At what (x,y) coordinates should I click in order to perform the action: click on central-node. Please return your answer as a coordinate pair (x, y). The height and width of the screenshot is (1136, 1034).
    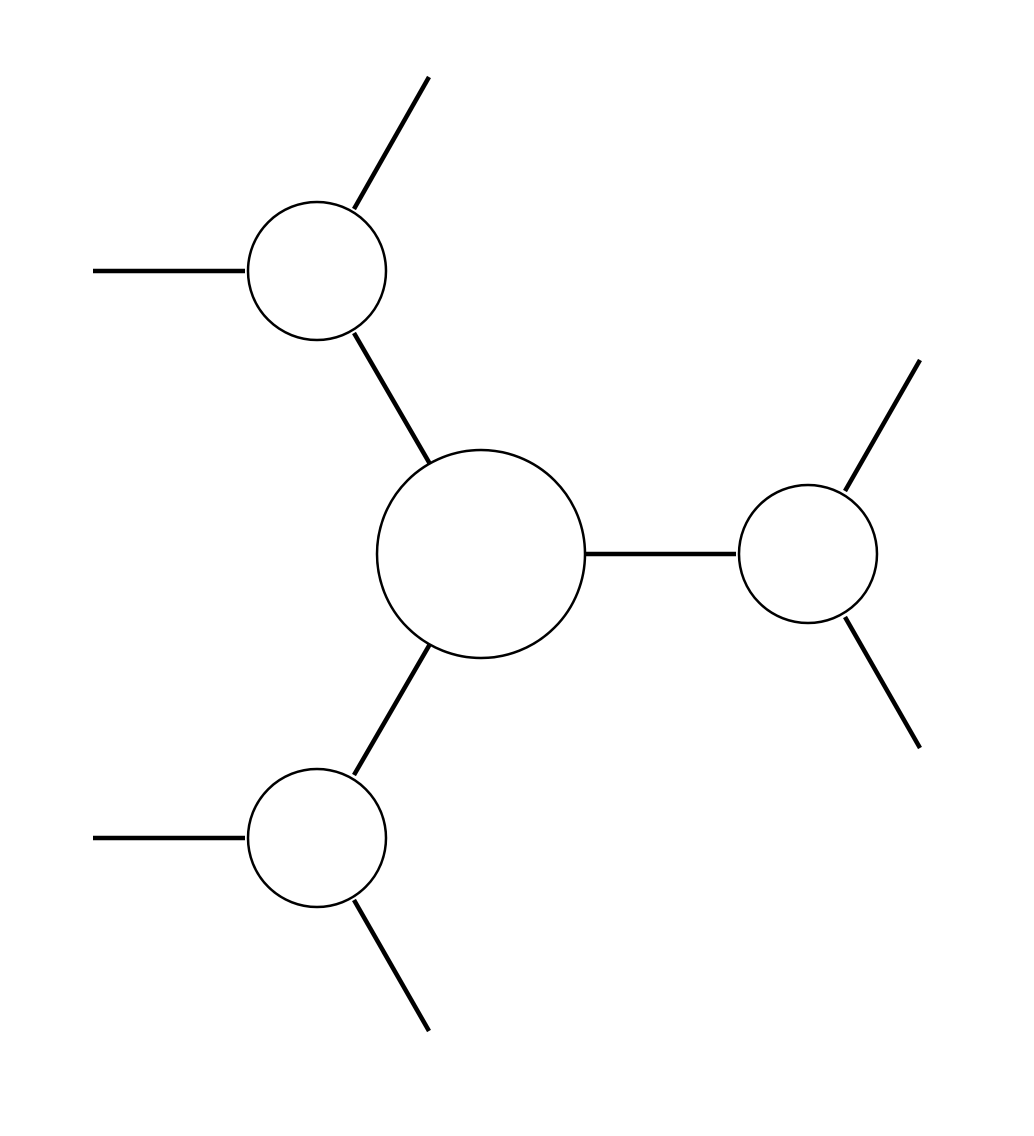
    Looking at the image, I should click on (481, 554).